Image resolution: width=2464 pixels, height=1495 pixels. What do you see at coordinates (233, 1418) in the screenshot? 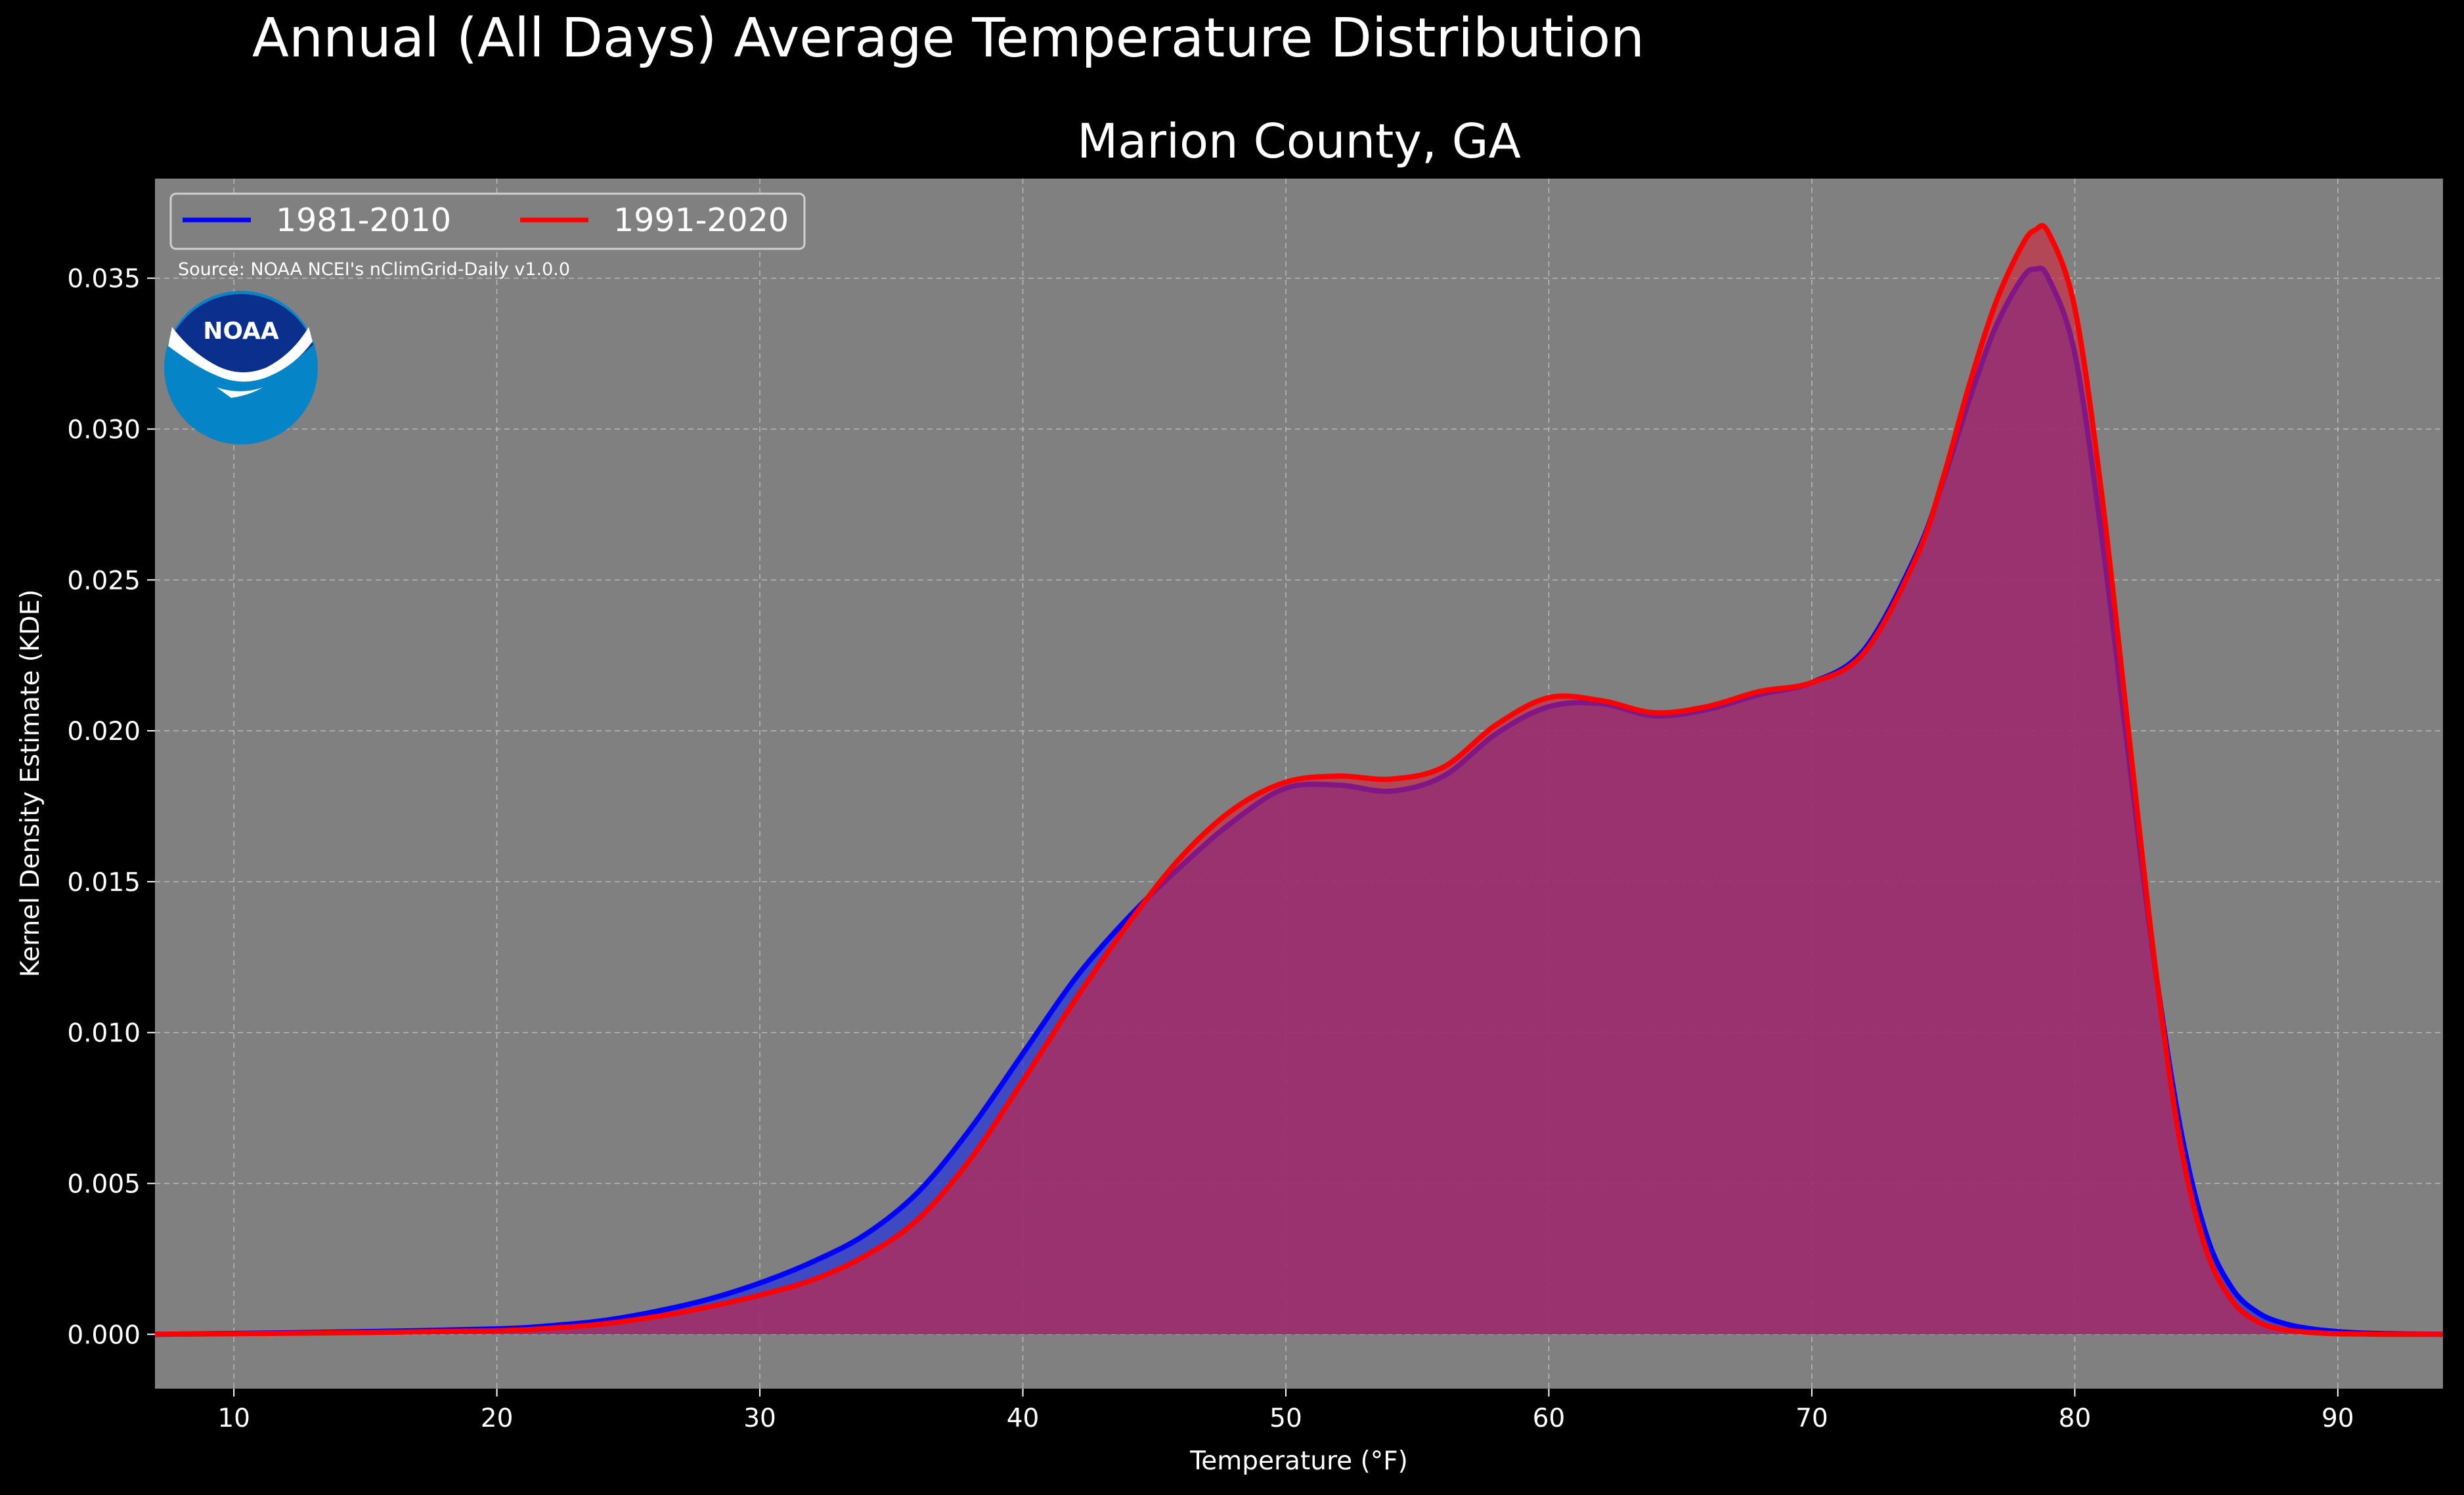
I see `x-tick-label-10: 10` at bounding box center [233, 1418].